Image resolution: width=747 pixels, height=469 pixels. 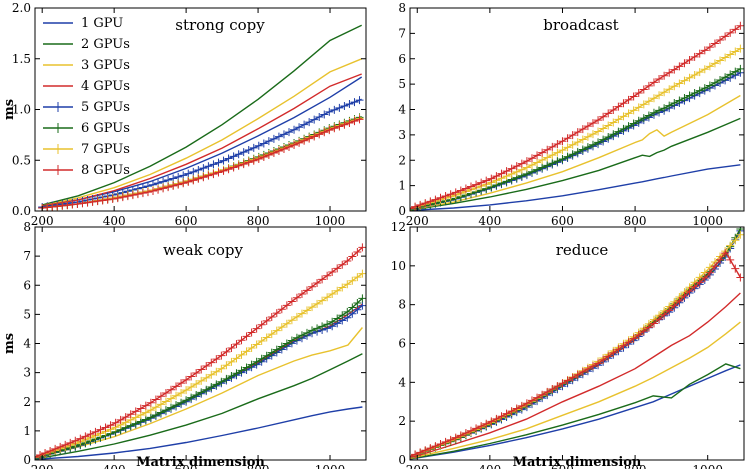 I want to click on y-tick-label: 0.5, so click(x=21, y=160).